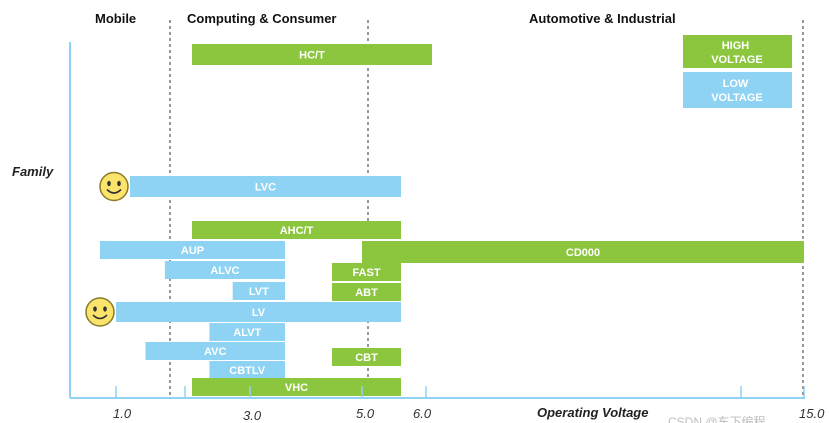 This screenshot has width=831, height=423. I want to click on y-axis-title: Family, so click(33, 171).